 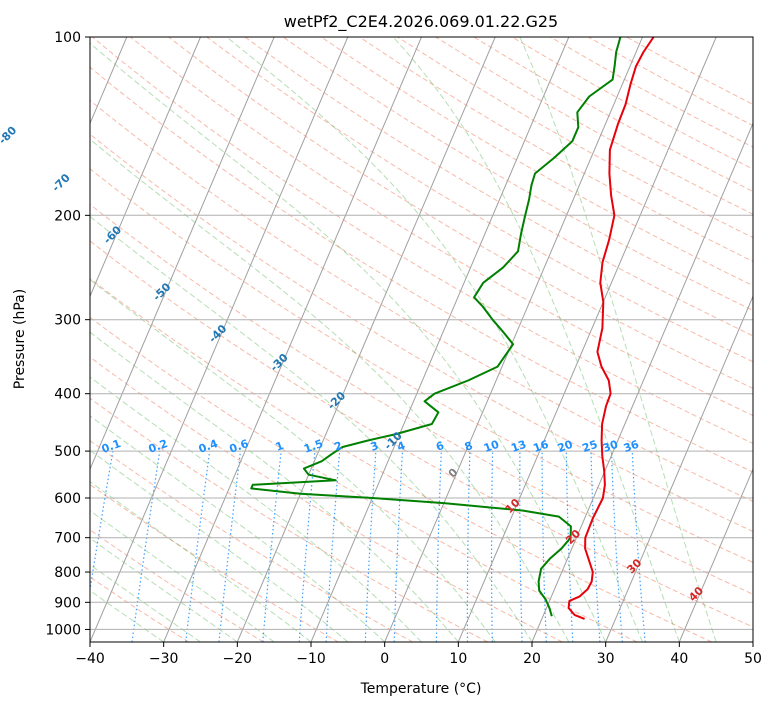 What do you see at coordinates (67, 539) in the screenshot?
I see `y-tick-label: 700` at bounding box center [67, 539].